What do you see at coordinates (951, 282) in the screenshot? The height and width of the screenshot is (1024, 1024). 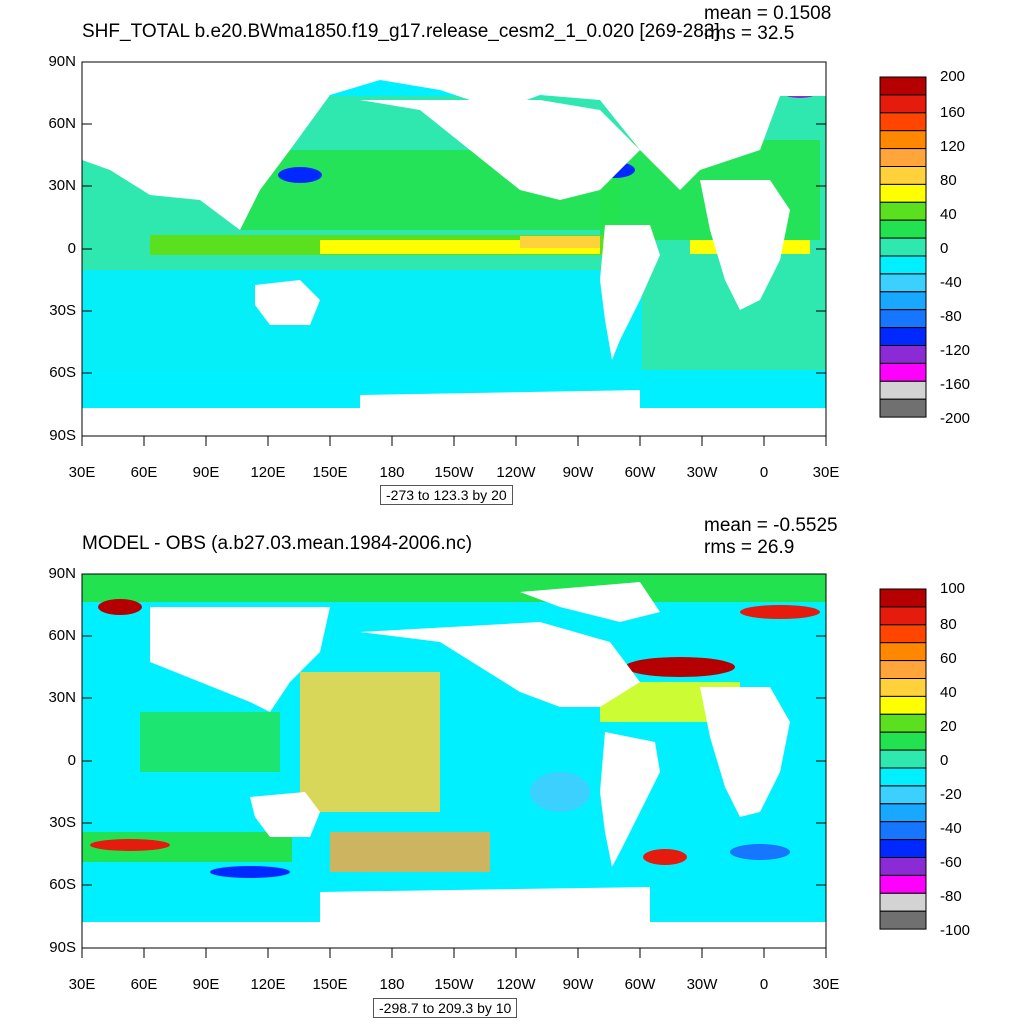 I see `top-colorbar-label: -40` at bounding box center [951, 282].